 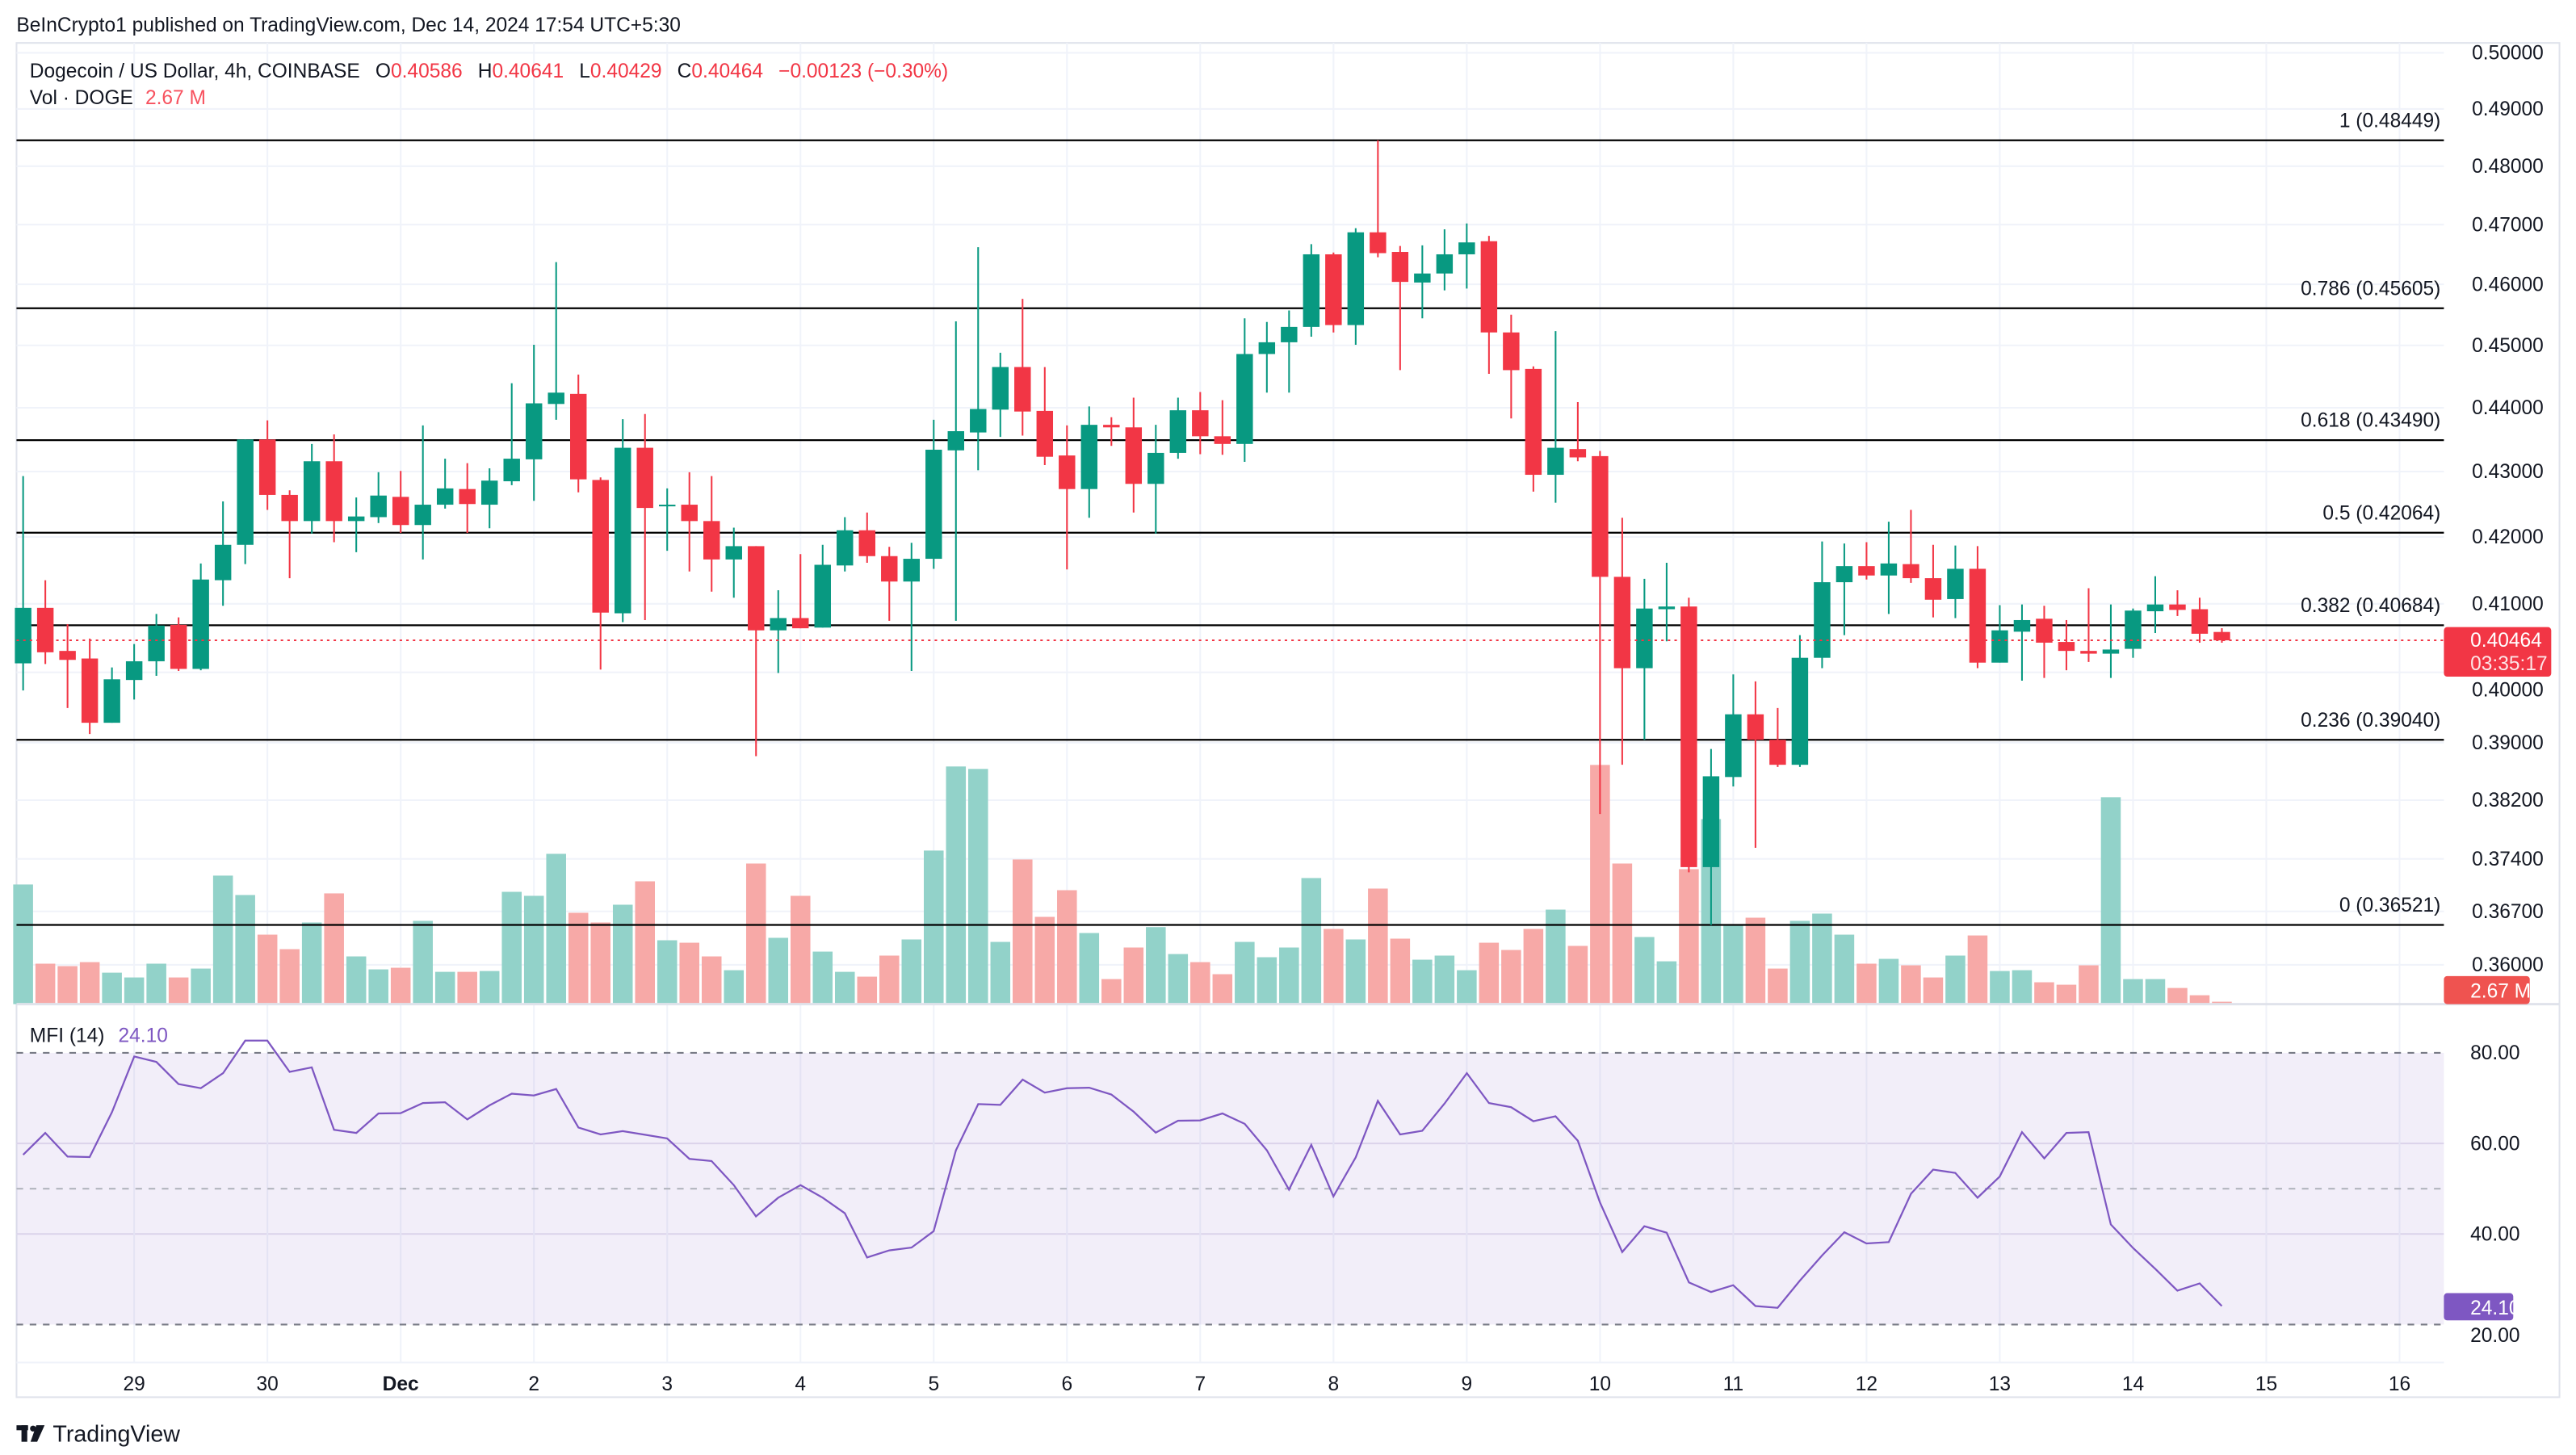 What do you see at coordinates (667, 1384) in the screenshot?
I see `time-tick-label: 3` at bounding box center [667, 1384].